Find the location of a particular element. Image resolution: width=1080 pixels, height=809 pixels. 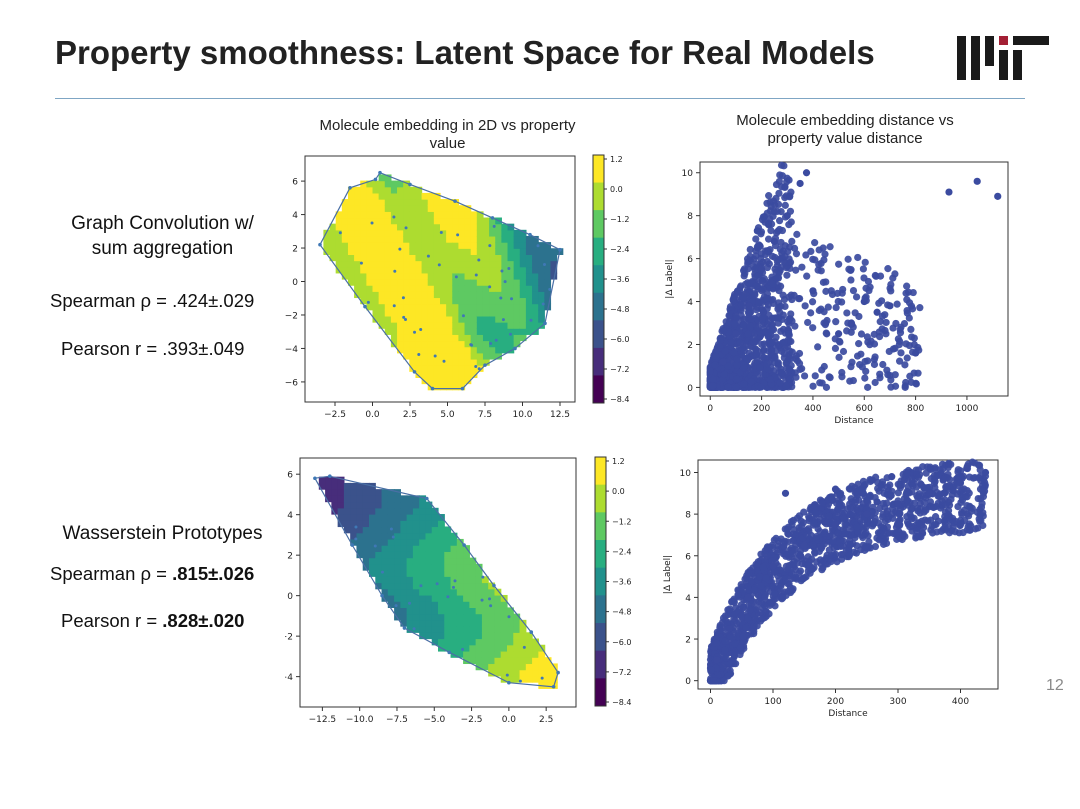

spearman-metric-graph-convolution: Spearman ρ = .424±.029 is located at coordinates (152, 300).